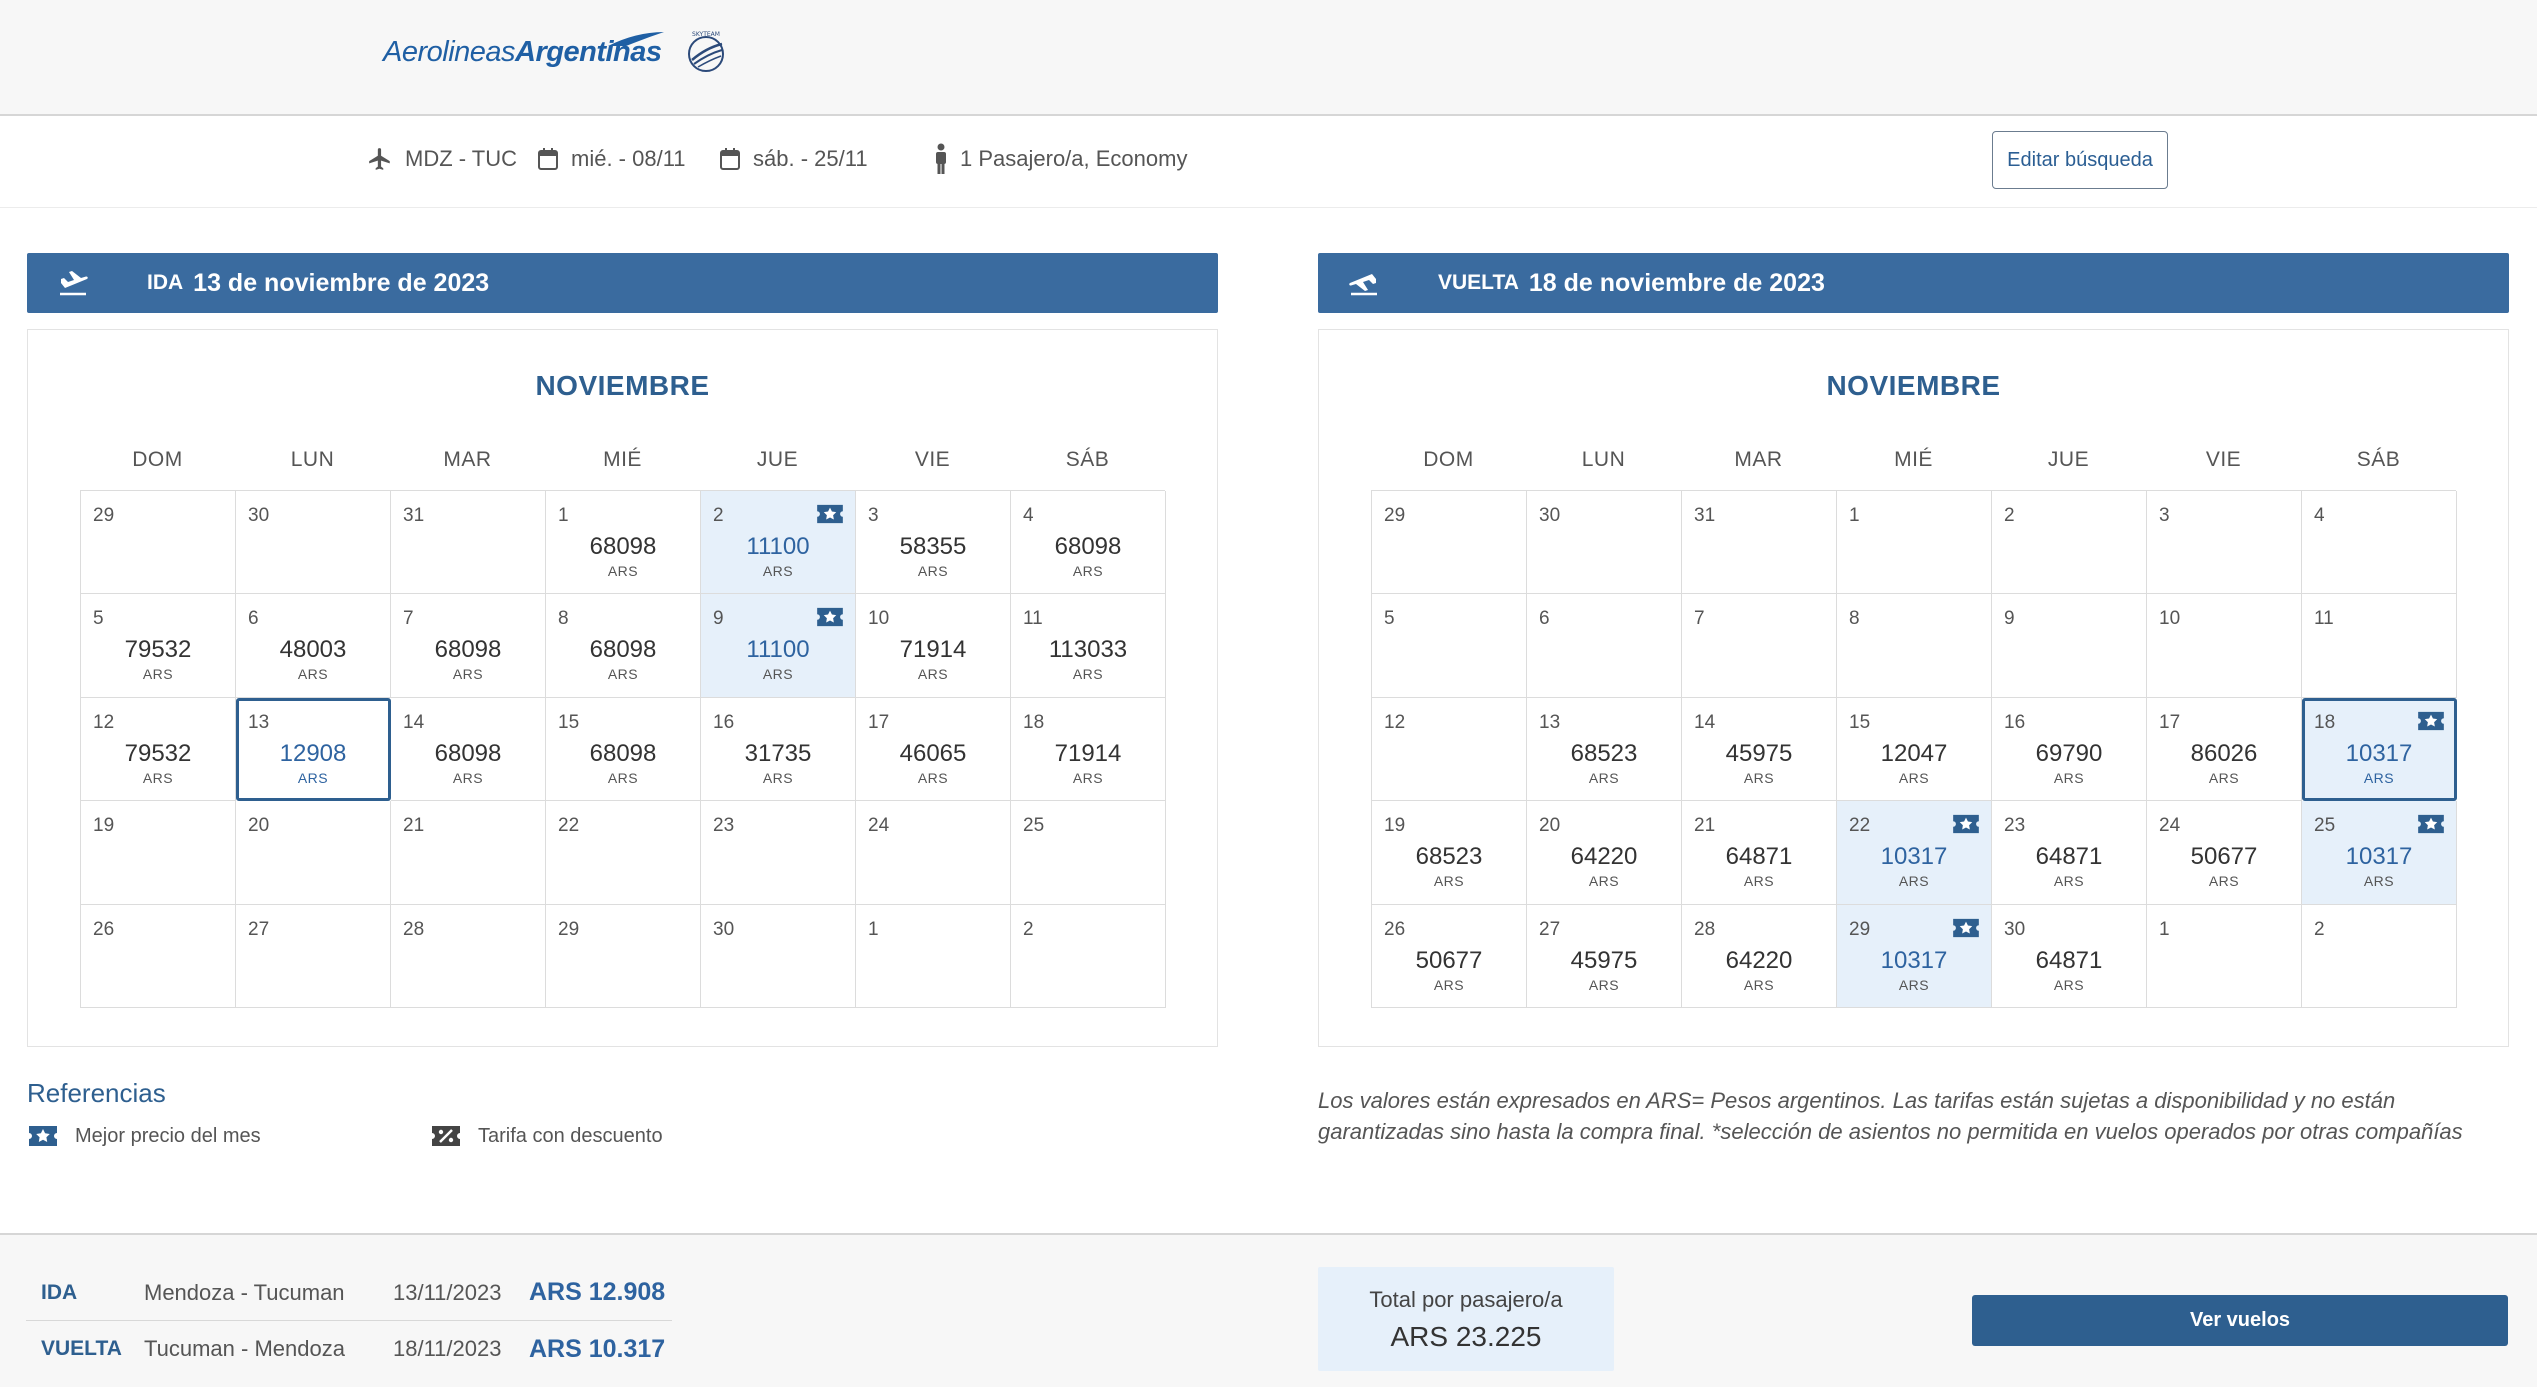  Describe the element at coordinates (2224, 543) in the screenshot. I see `calendar-day: 3` at that location.